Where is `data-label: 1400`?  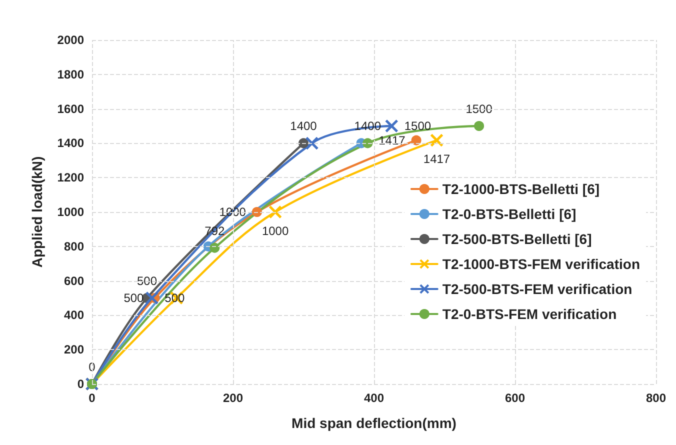 data-label: 1400 is located at coordinates (304, 126).